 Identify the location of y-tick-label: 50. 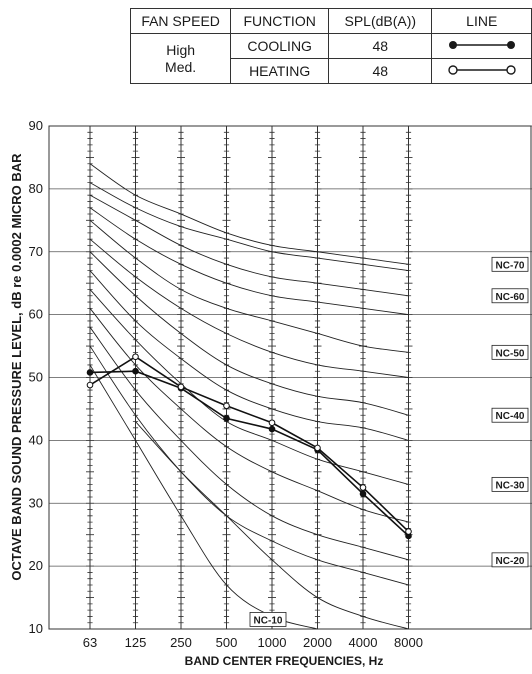
(36, 377).